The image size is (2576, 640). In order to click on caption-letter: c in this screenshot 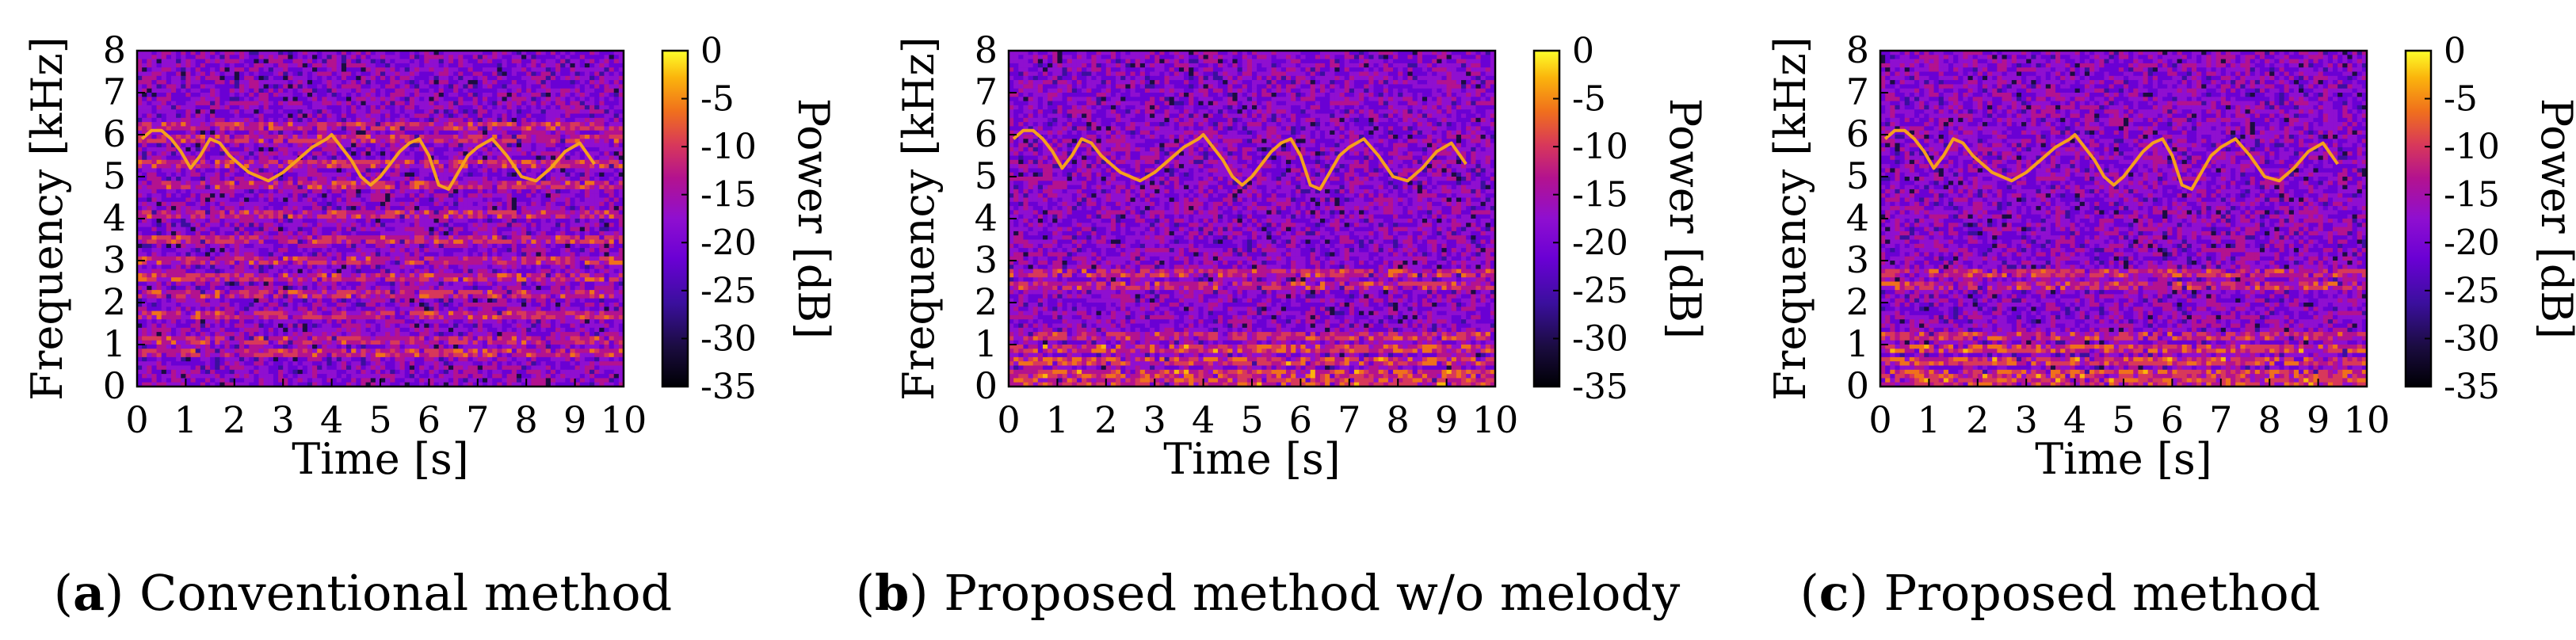, I will do `click(1834, 593)`.